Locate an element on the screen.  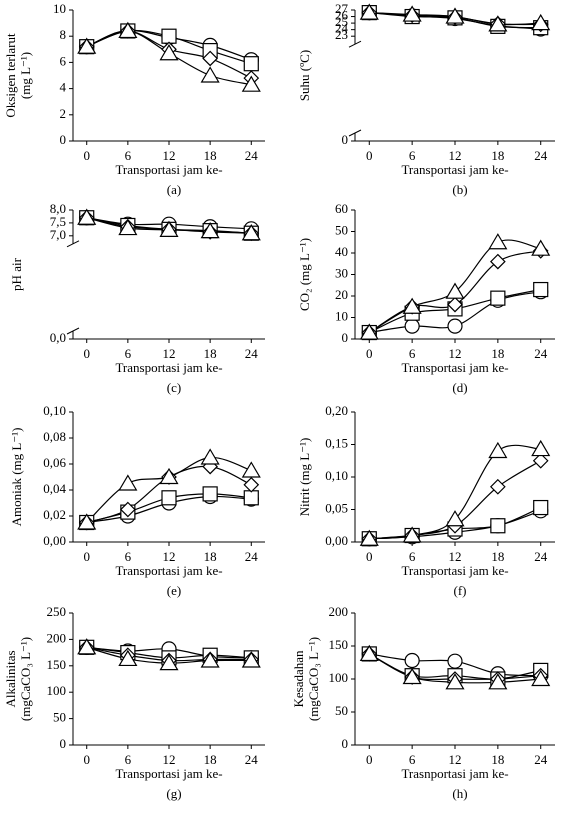
y-tick-label: 0,04 is located at coordinates (54, 488).